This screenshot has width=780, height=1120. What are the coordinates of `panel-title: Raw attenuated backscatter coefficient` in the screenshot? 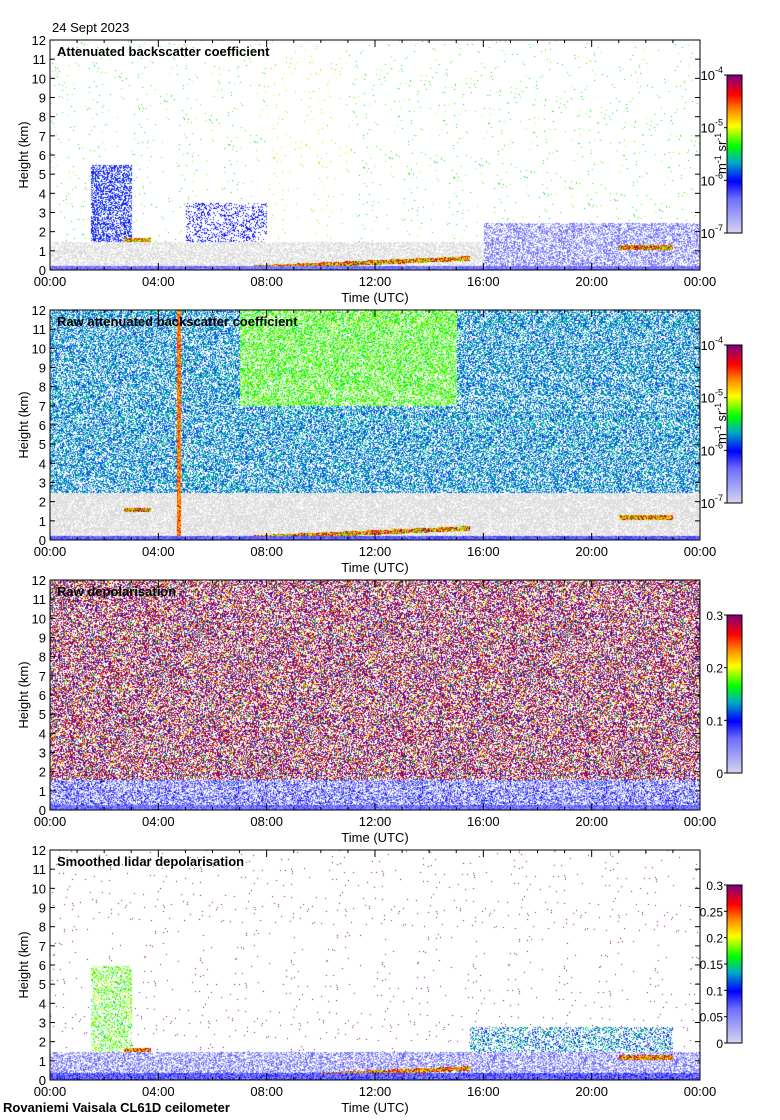 It's located at (177, 321).